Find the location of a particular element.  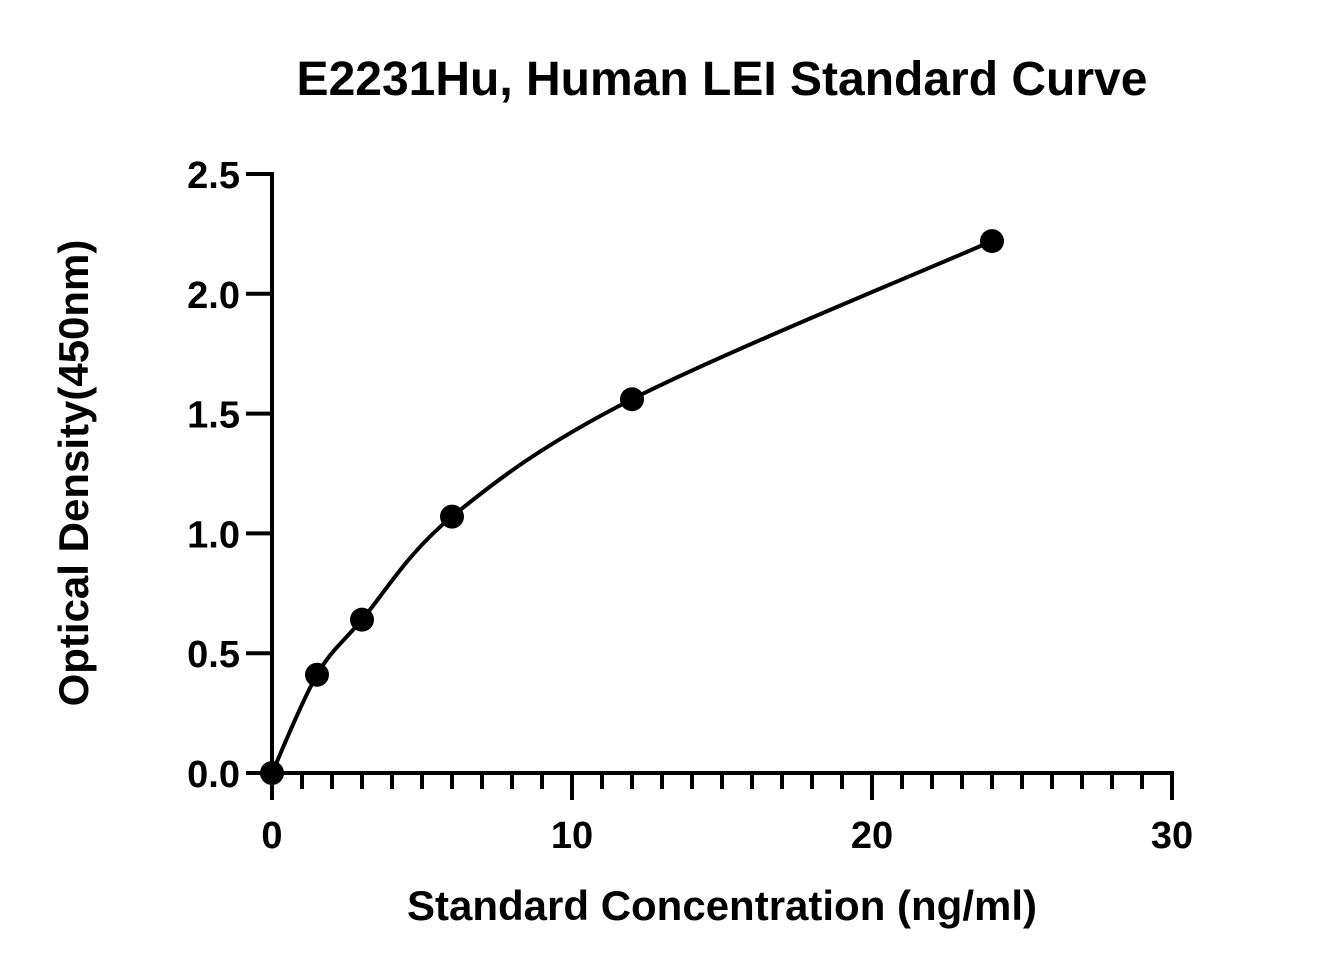

x-tick-label: 30 is located at coordinates (1172, 836).